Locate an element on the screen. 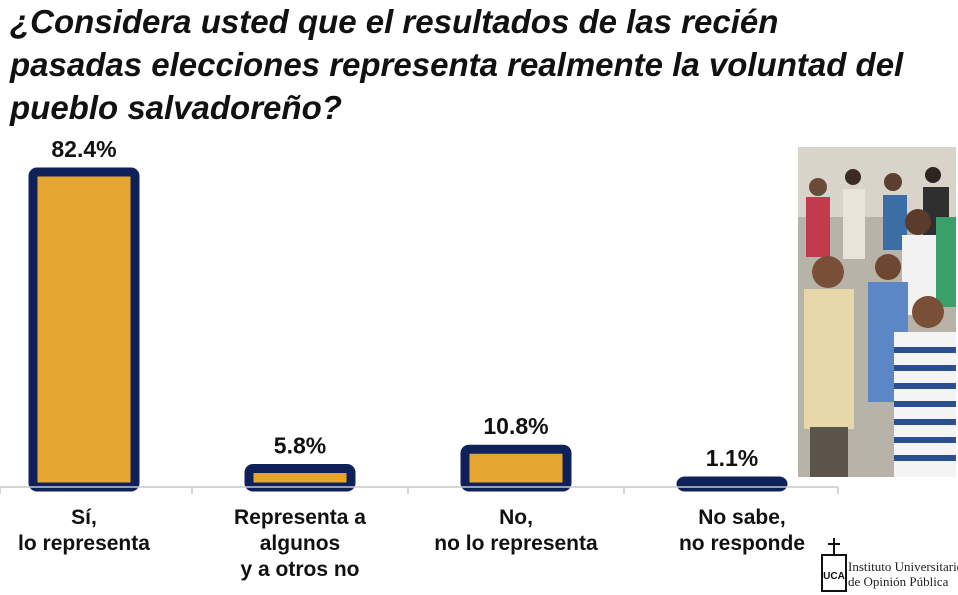 This screenshot has width=958, height=595. data-label-0: 82.4% is located at coordinates (83, 149).